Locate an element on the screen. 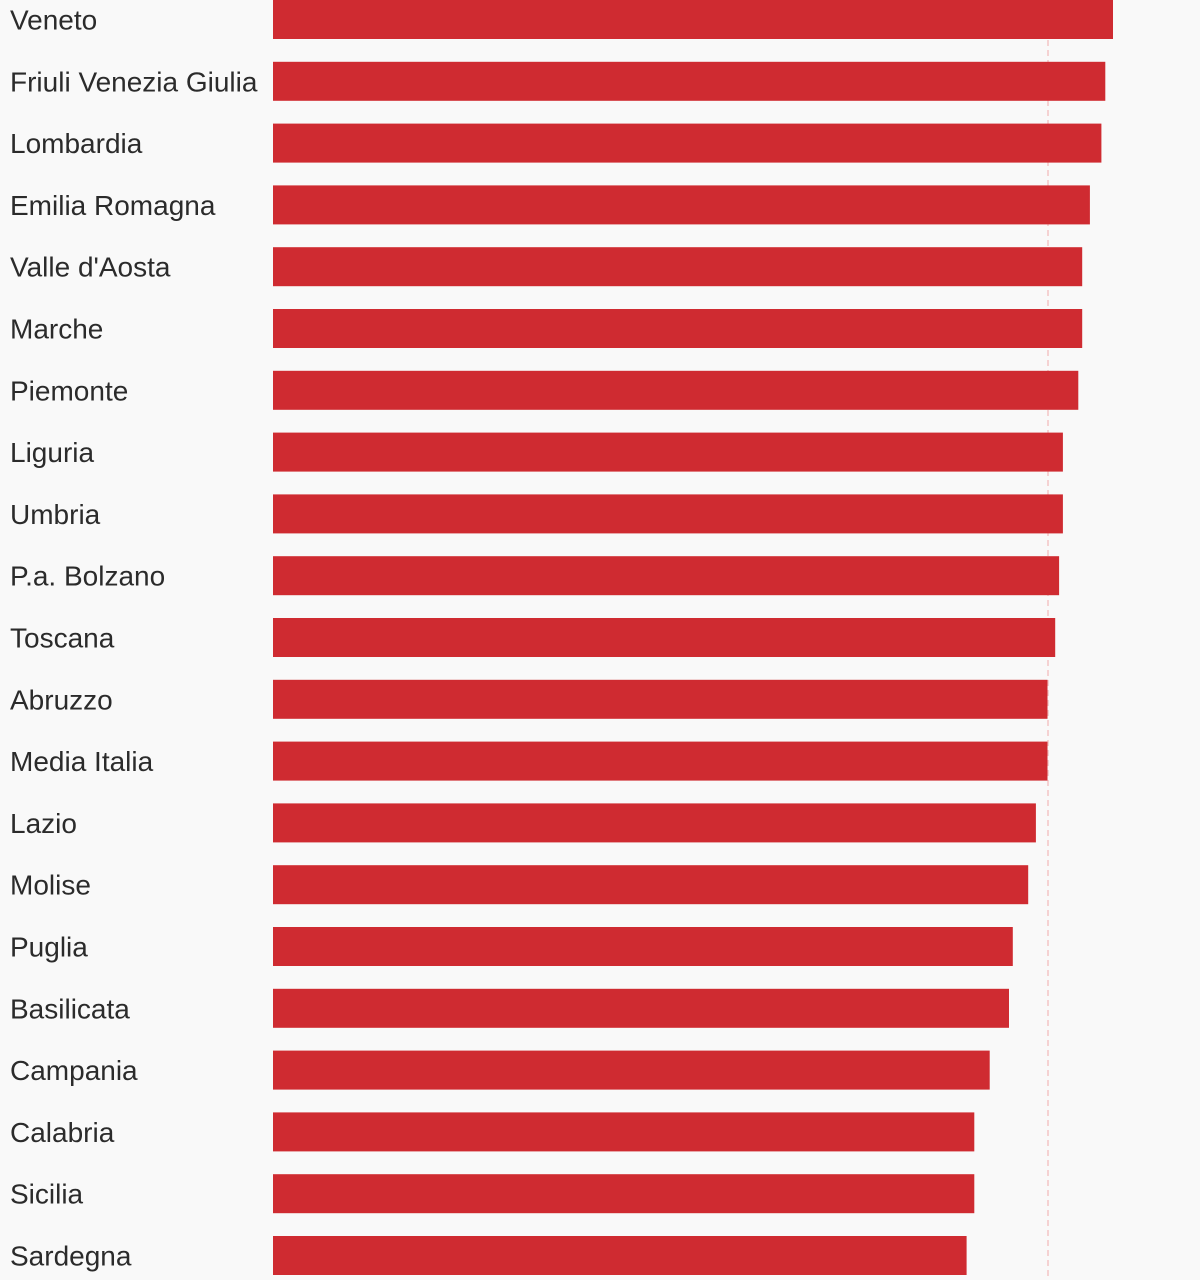 The image size is (1200, 1280). bar-abruzzo is located at coordinates (660, 699).